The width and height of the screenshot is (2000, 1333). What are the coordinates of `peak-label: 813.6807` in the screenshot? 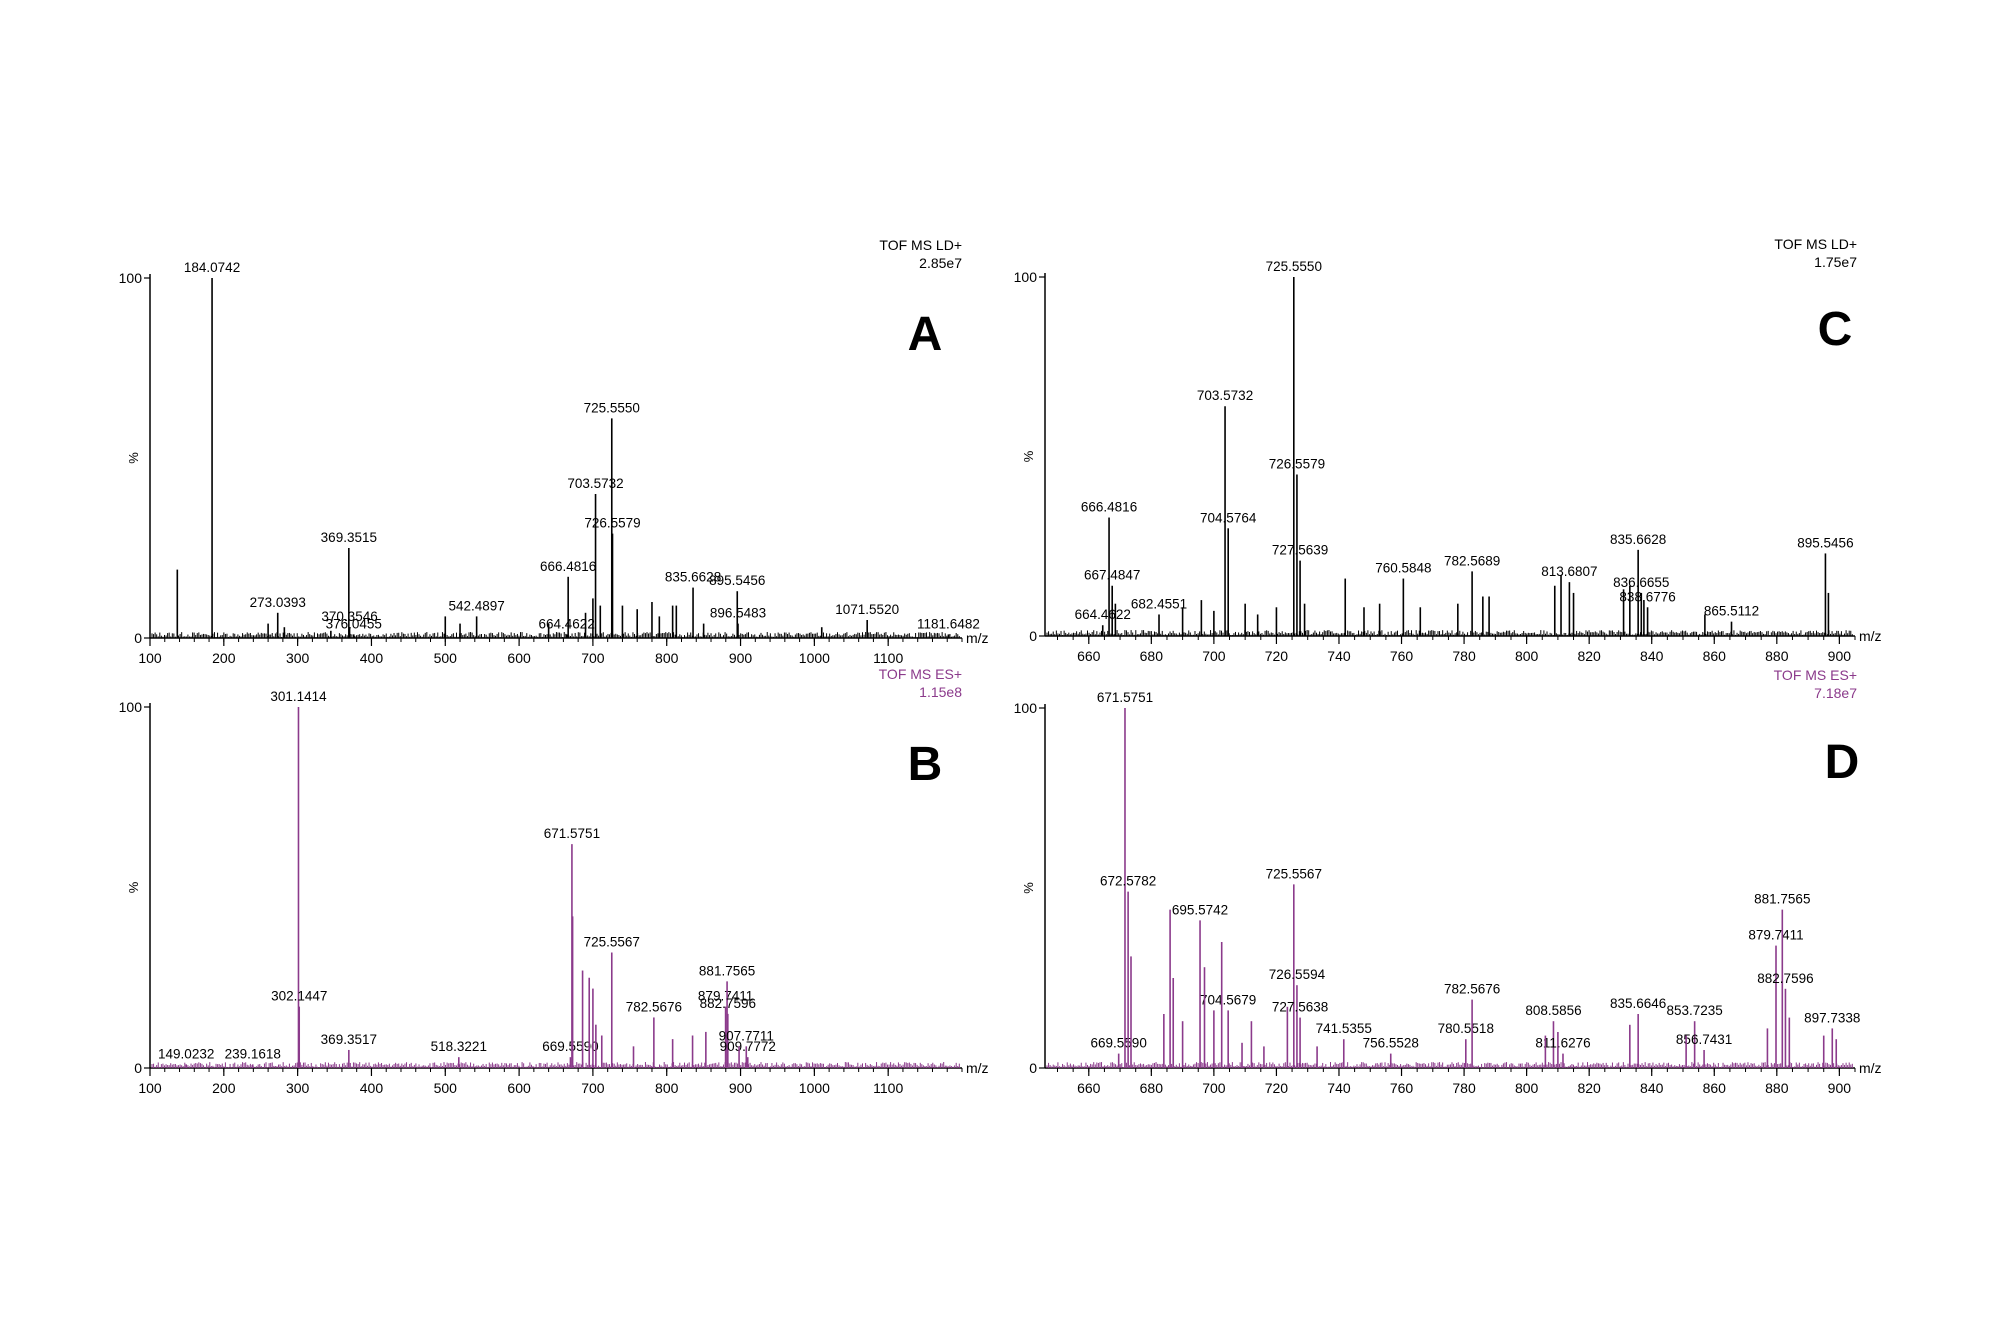 It's located at (1569, 571).